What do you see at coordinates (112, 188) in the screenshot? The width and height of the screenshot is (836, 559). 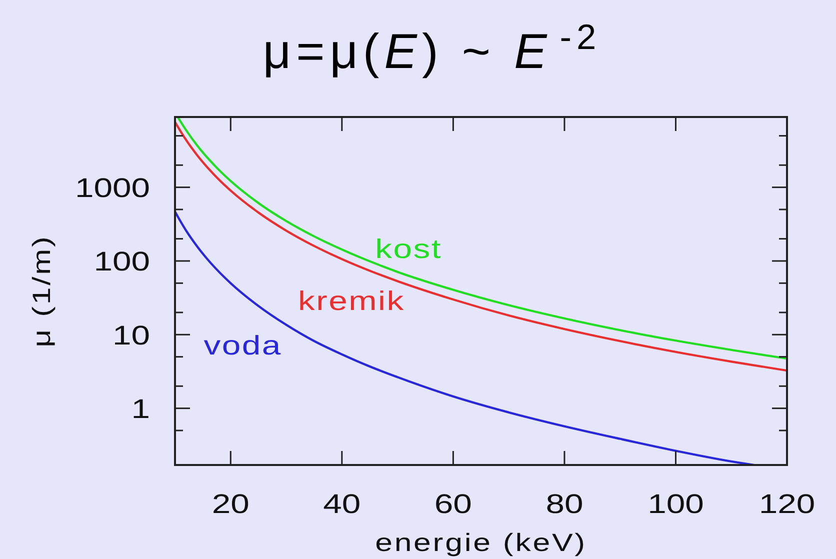 I see `y-tick-label: 1000` at bounding box center [112, 188].